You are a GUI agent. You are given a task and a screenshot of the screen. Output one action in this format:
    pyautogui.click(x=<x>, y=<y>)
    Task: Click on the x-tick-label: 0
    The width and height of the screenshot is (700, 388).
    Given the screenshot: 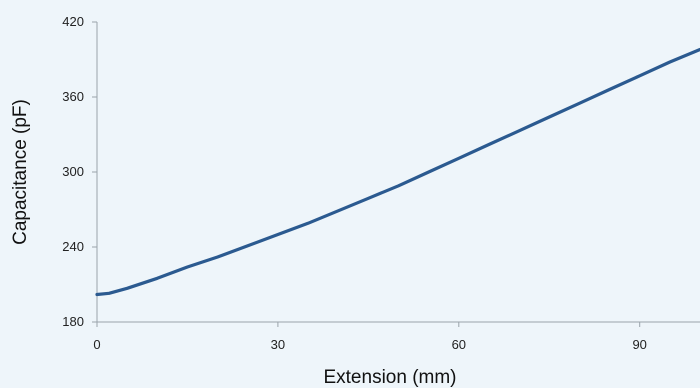 What is the action you would take?
    pyautogui.click(x=96, y=344)
    